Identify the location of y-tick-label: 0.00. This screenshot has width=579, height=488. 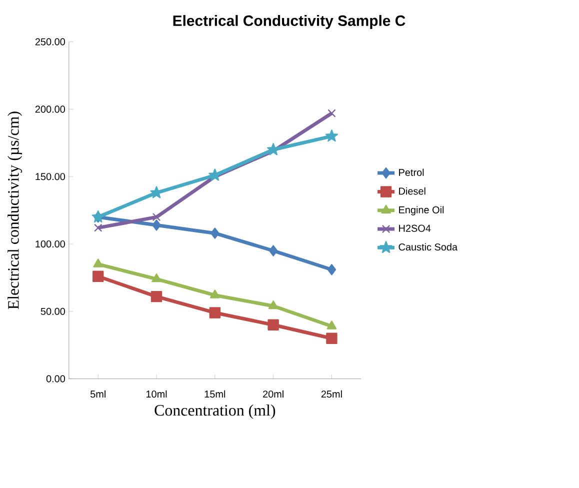
(56, 378).